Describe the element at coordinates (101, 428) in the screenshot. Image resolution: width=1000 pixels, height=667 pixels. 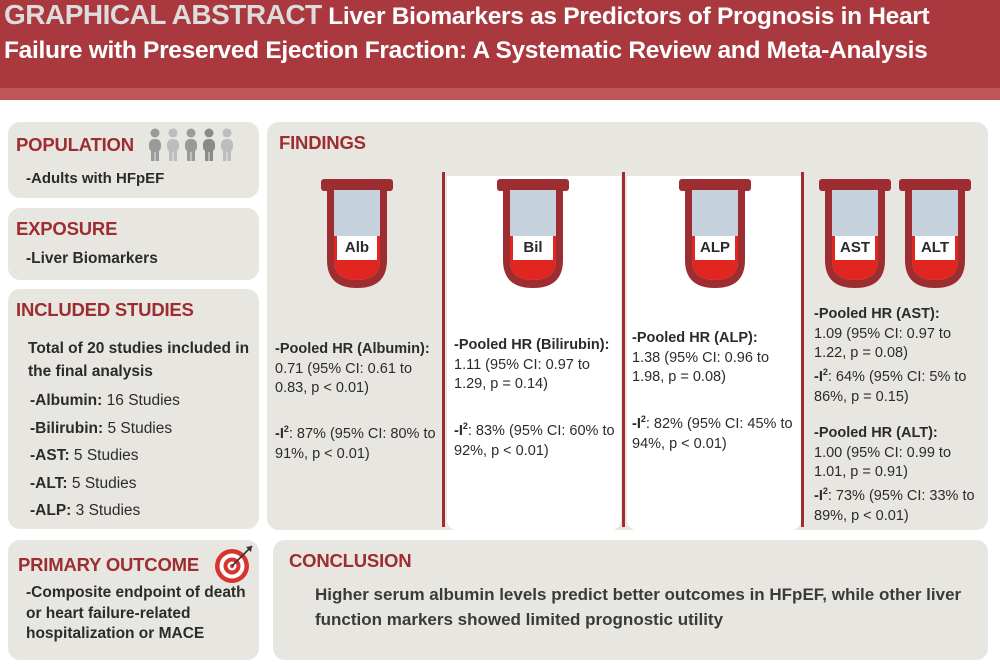
I see `list-item: -Bilirubin: 5 Studies` at that location.